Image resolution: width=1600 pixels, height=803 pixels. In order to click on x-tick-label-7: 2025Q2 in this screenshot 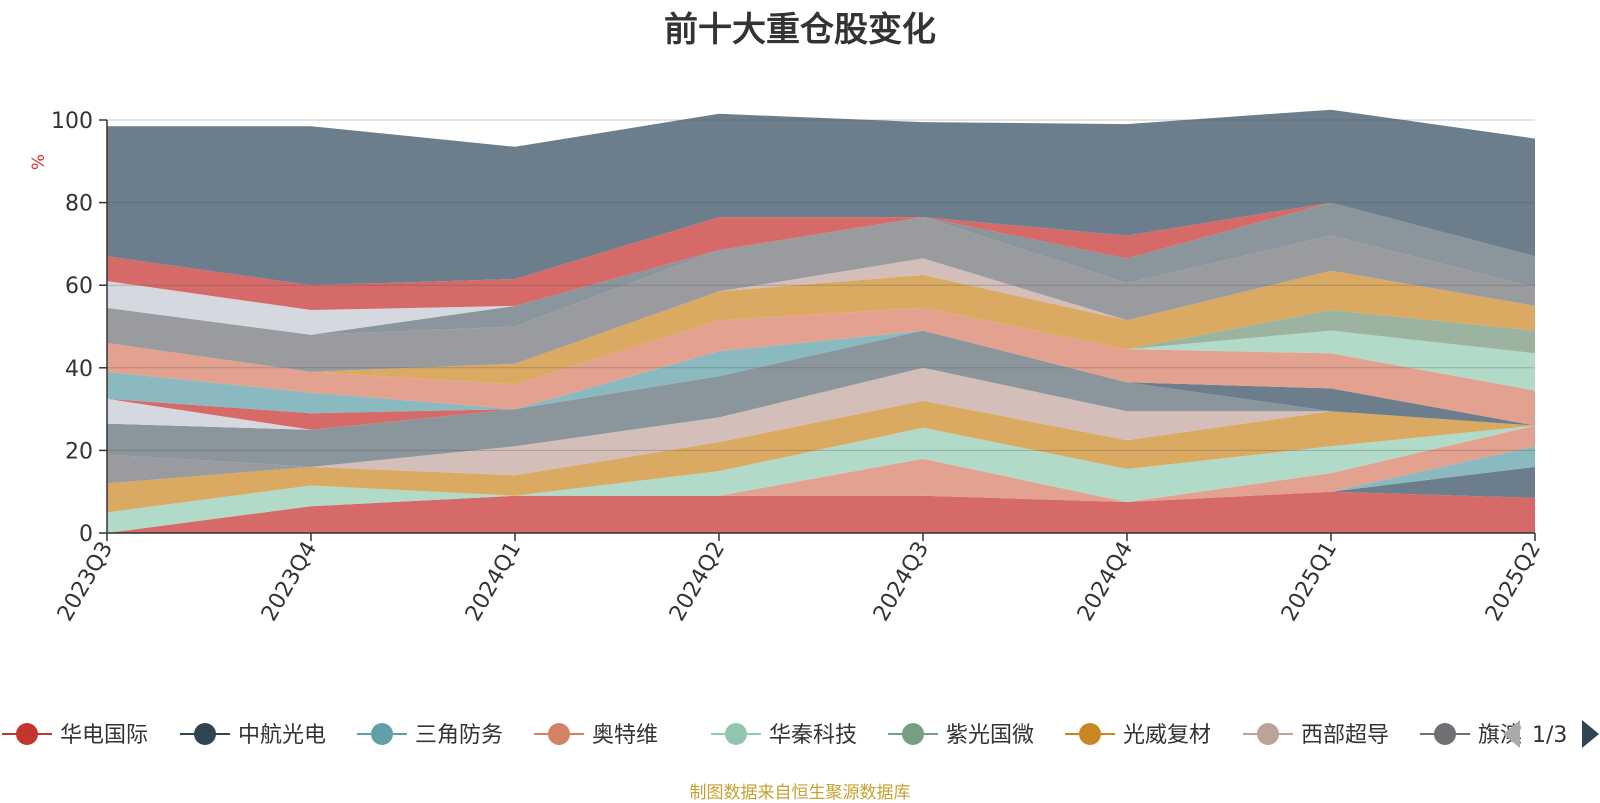, I will do `click(1513, 582)`.